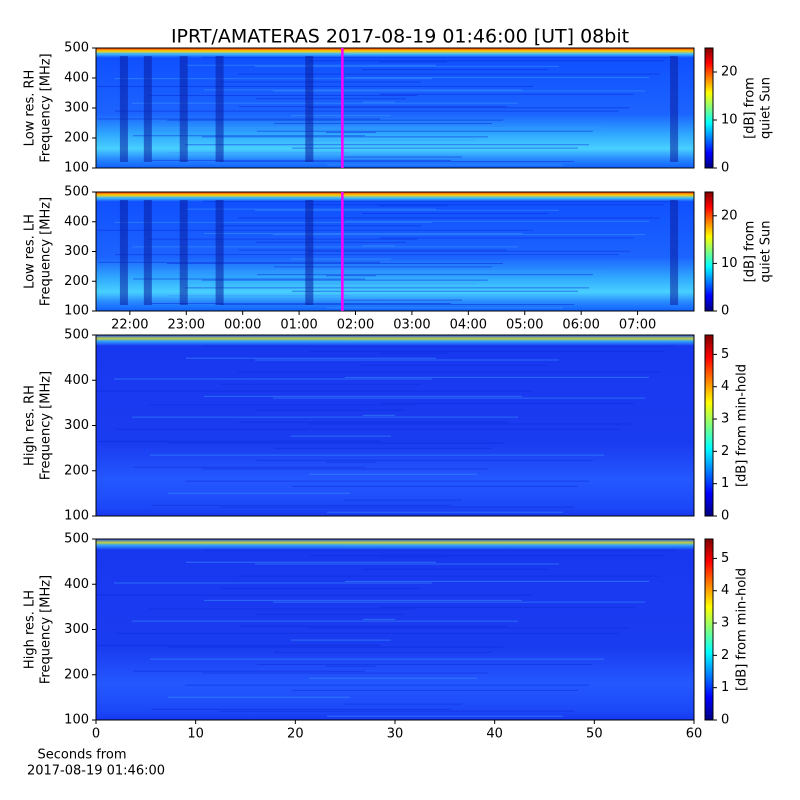  Describe the element at coordinates (494, 734) in the screenshot. I see `x-tick-label: 40` at that location.